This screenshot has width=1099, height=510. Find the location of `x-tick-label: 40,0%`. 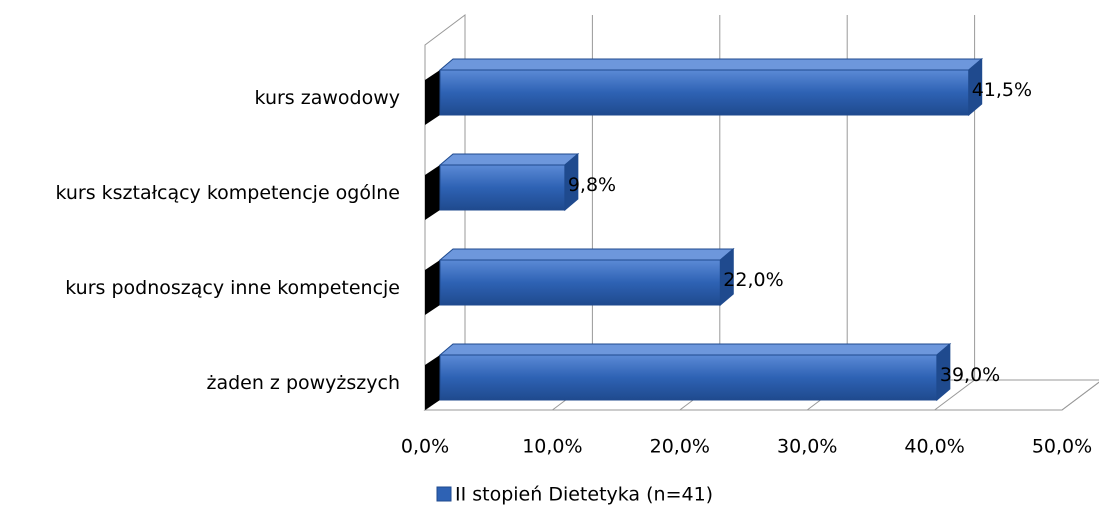

x-tick-label: 40,0% is located at coordinates (934, 447).